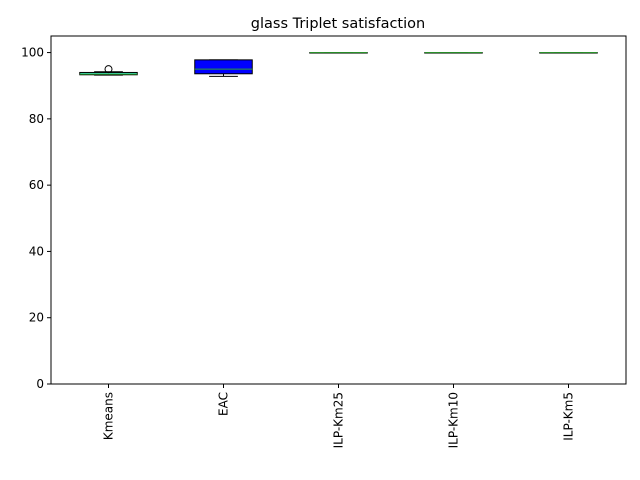 The image size is (640, 480). I want to click on chart-title: glass Triplet satisfaction, so click(338, 24).